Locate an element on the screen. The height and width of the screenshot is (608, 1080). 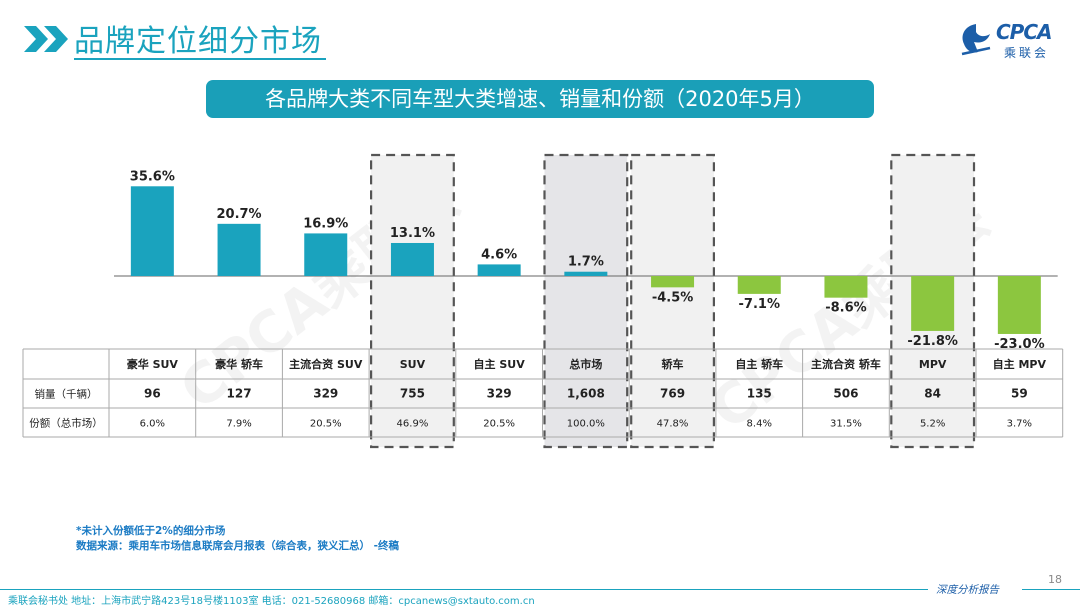
table-cell-1-2: 20.5% is located at coordinates (326, 424).